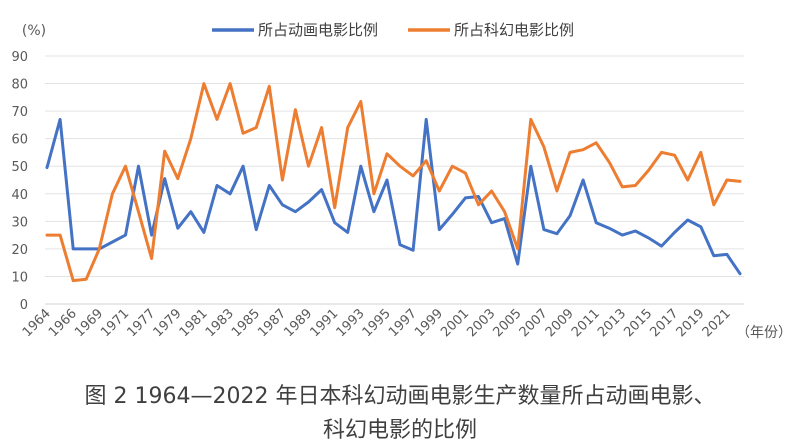 This screenshot has width=800, height=448. I want to click on x-tick-label-2003: 2003, so click(481, 323).